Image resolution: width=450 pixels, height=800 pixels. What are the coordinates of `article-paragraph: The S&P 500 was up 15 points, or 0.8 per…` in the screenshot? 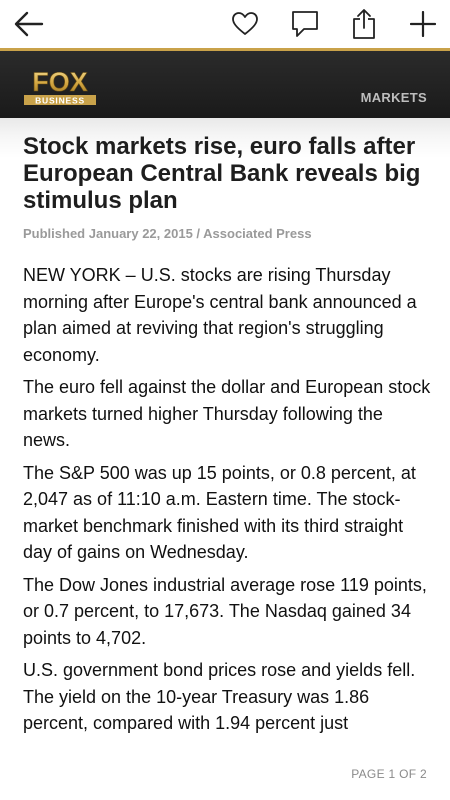 It's located at (219, 512).